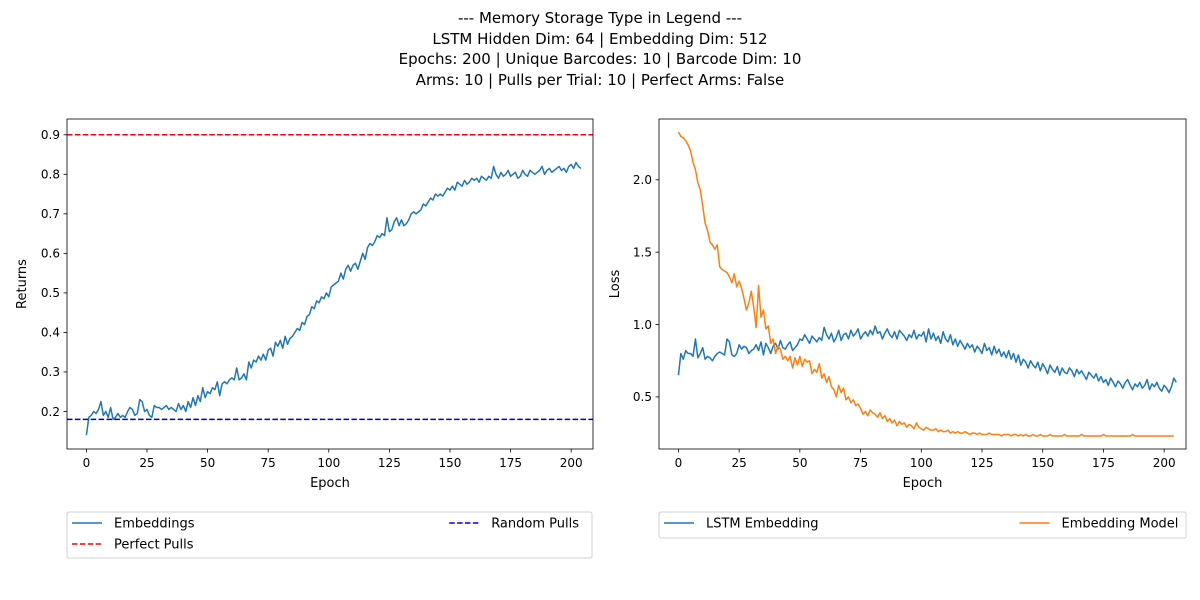 The height and width of the screenshot is (600, 1200). I want to click on y-tick-label: 0.8, so click(50, 175).